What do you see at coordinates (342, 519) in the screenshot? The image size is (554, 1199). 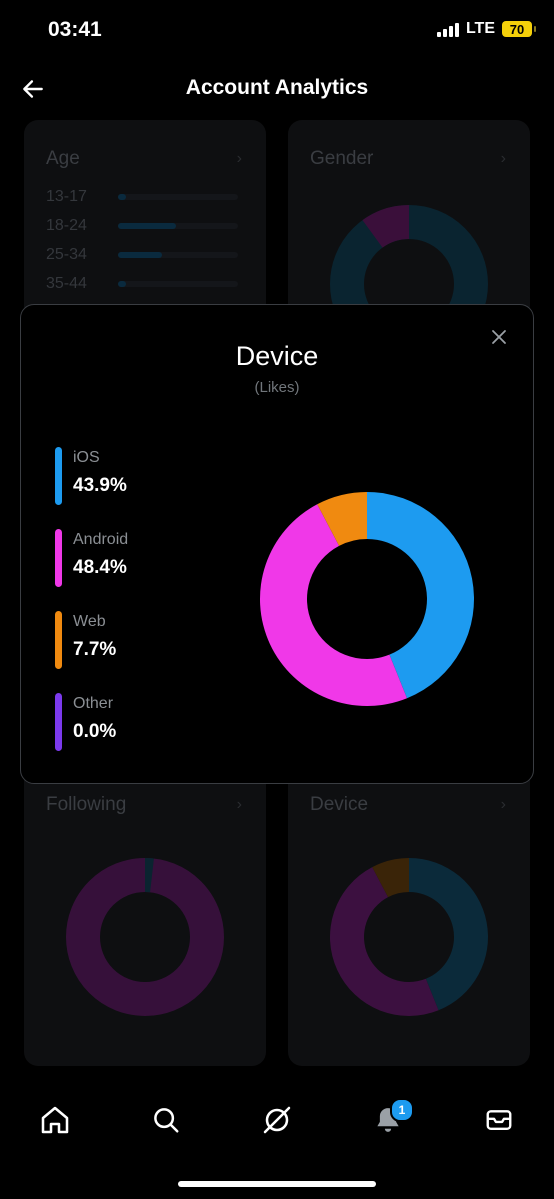 I see `donut-slice-web` at bounding box center [342, 519].